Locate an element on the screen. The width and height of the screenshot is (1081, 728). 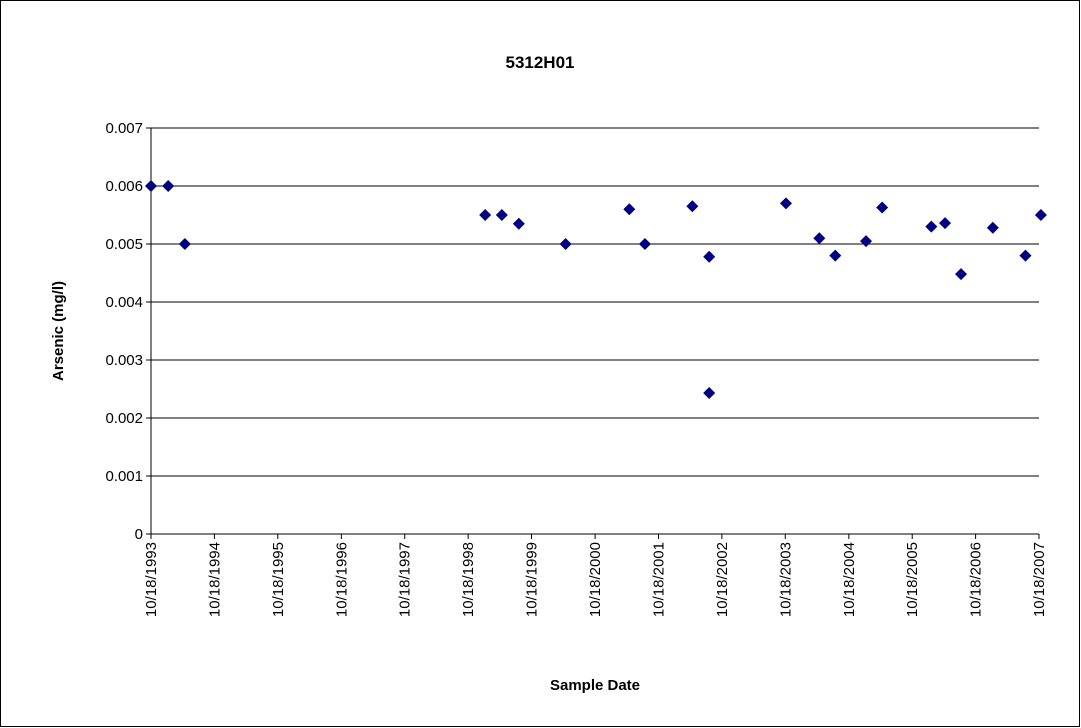
x-tick-label: 10/18/2005 is located at coordinates (912, 579).